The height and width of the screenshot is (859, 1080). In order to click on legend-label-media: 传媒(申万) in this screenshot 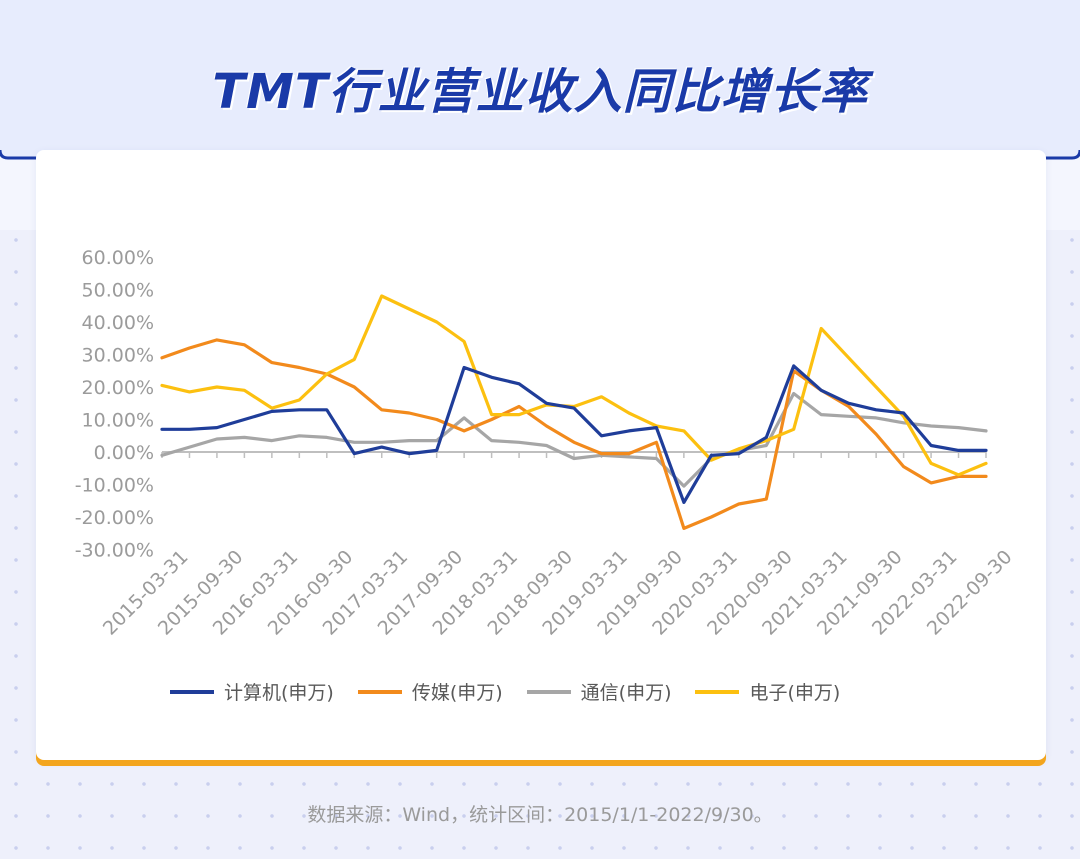, I will do `click(457, 693)`.